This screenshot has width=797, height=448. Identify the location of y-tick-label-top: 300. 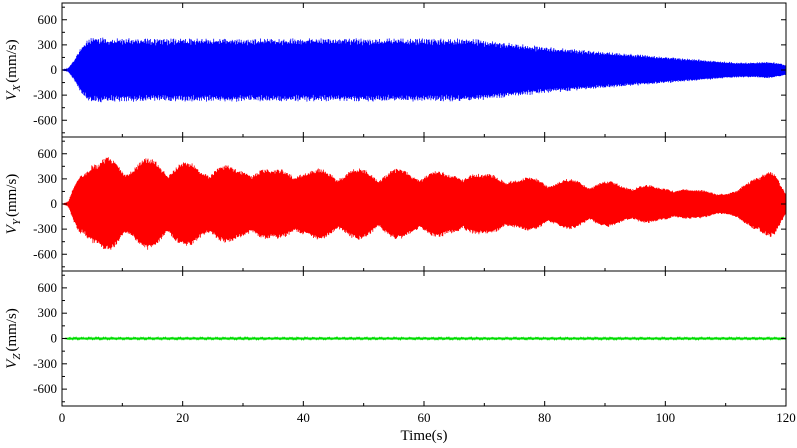
(48, 44).